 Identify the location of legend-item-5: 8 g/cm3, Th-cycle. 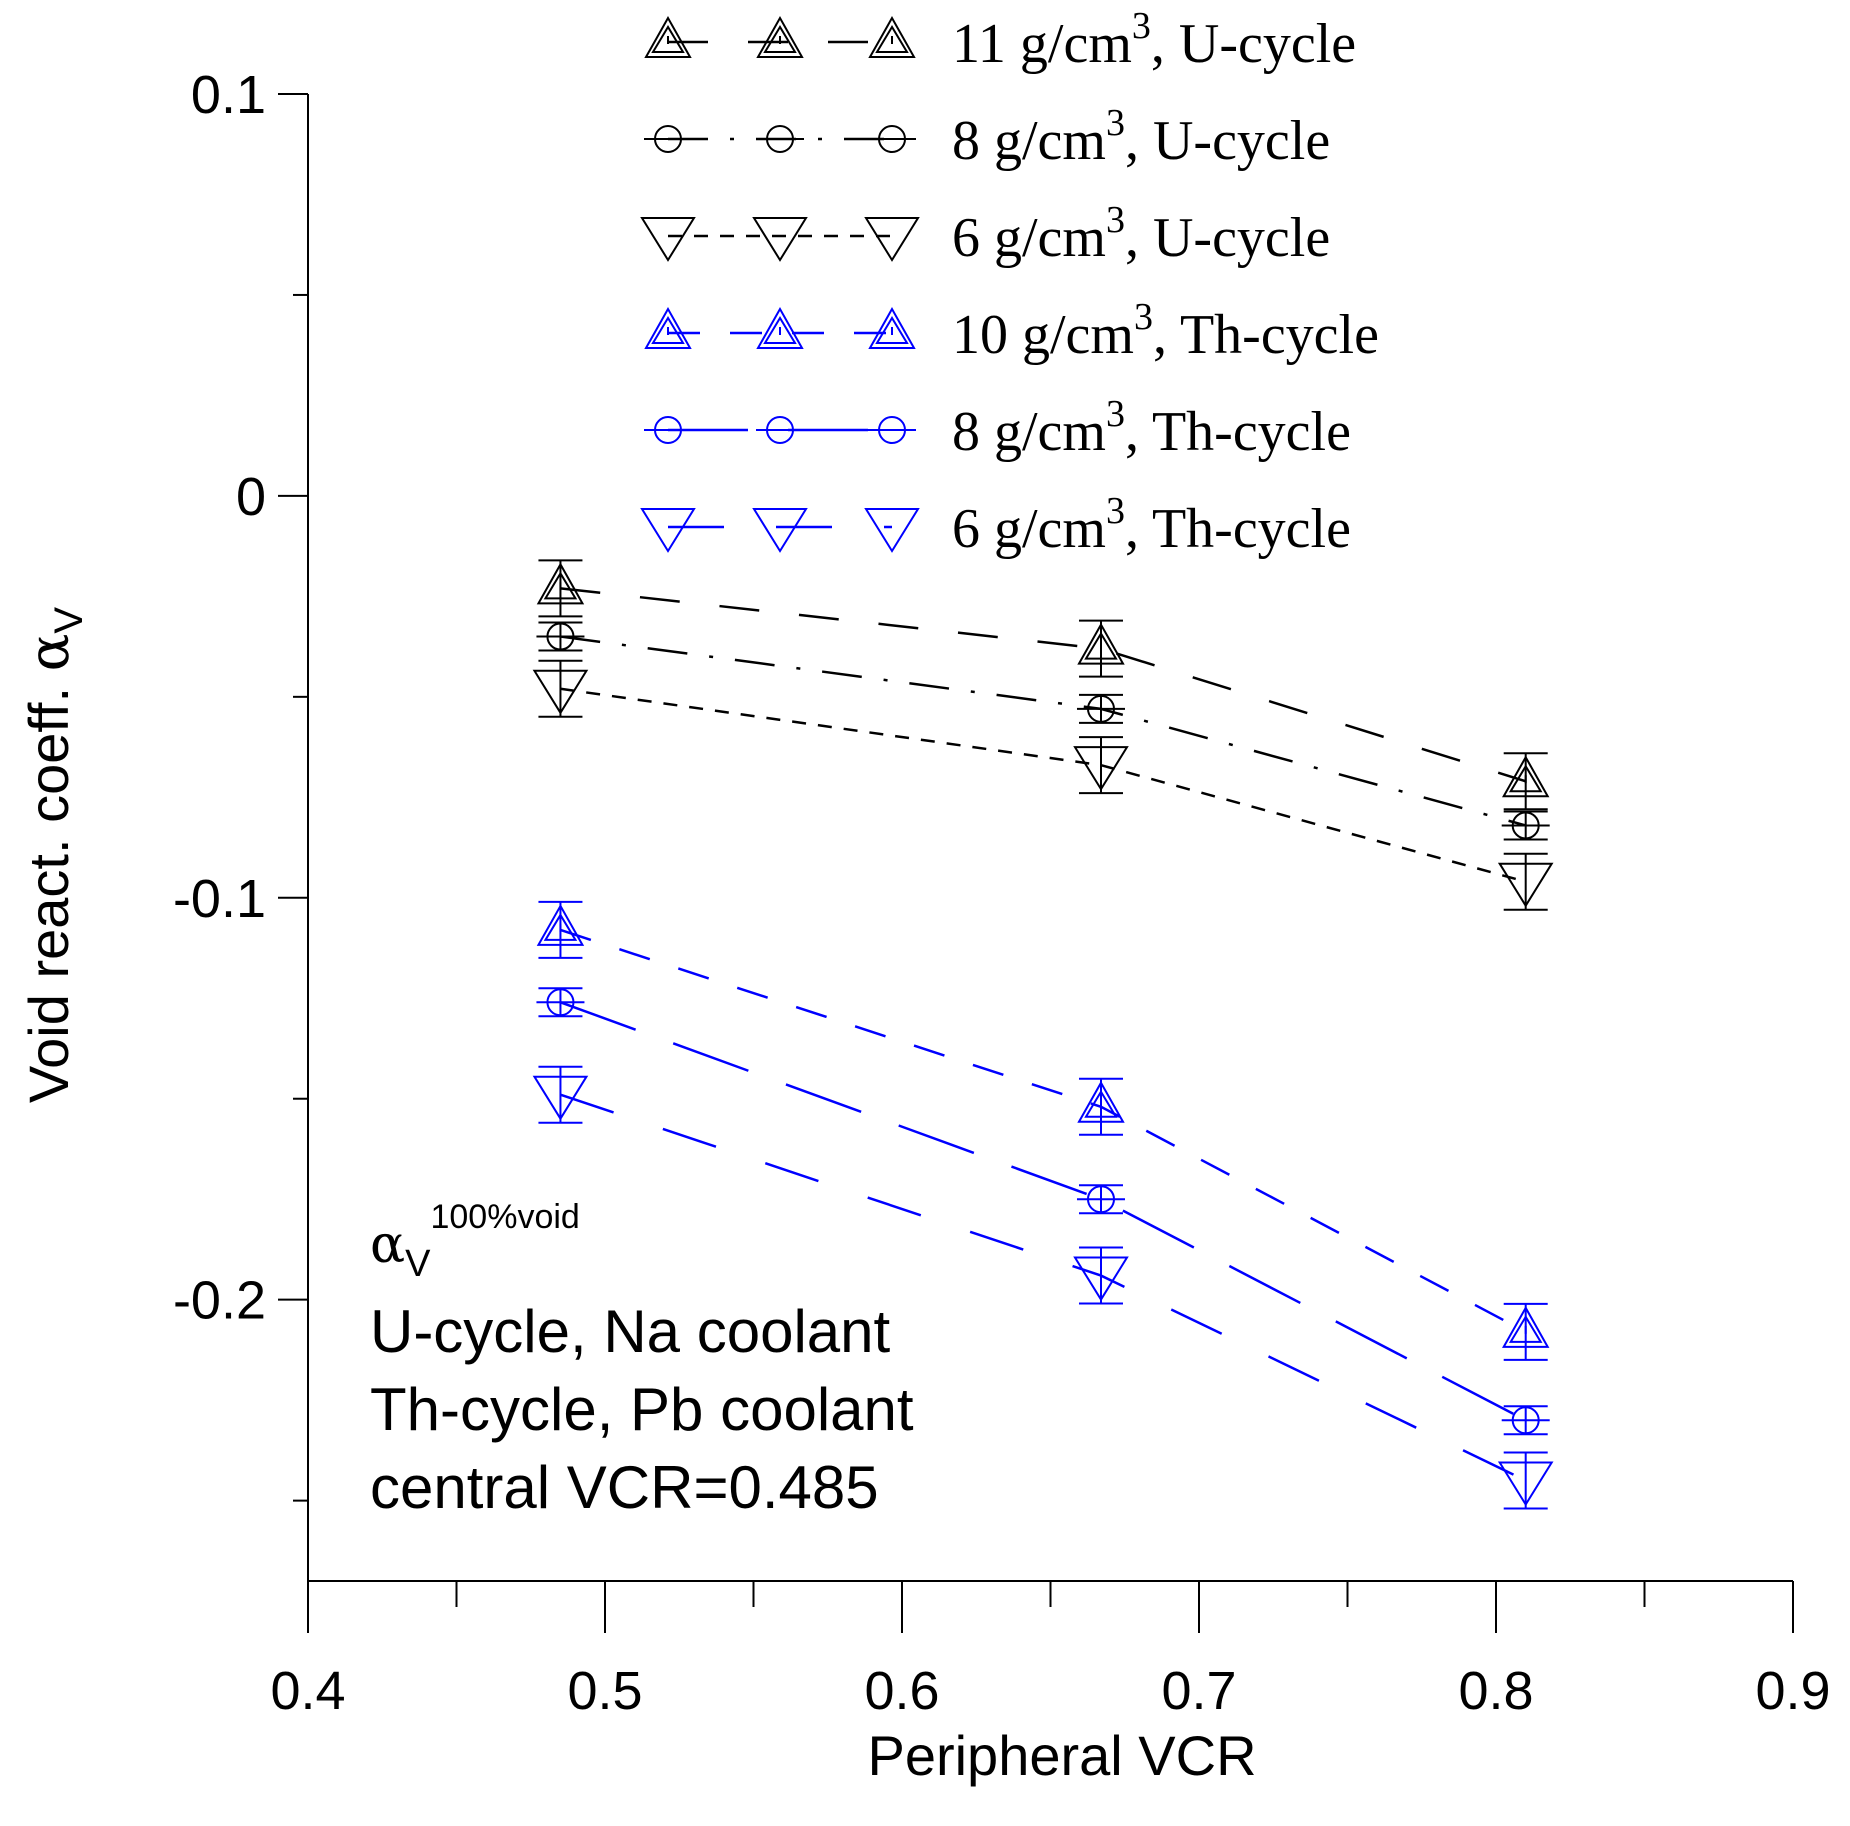
(997, 428).